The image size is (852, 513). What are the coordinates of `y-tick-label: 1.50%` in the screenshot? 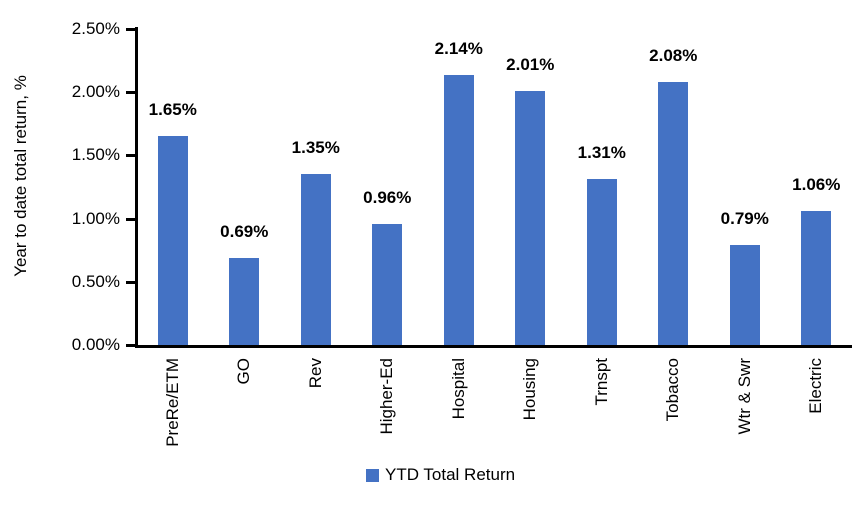 It's located at (95, 155).